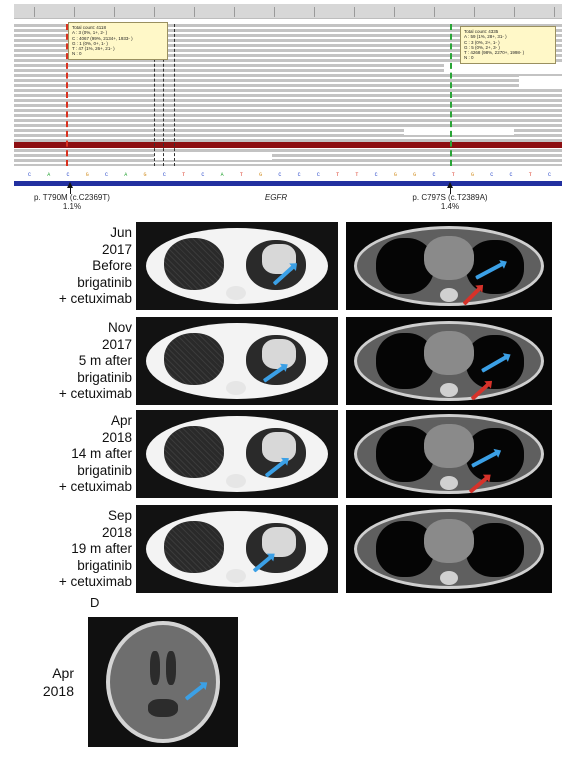  Describe the element at coordinates (237, 549) in the screenshot. I see `ct-lung-window-image` at that location.